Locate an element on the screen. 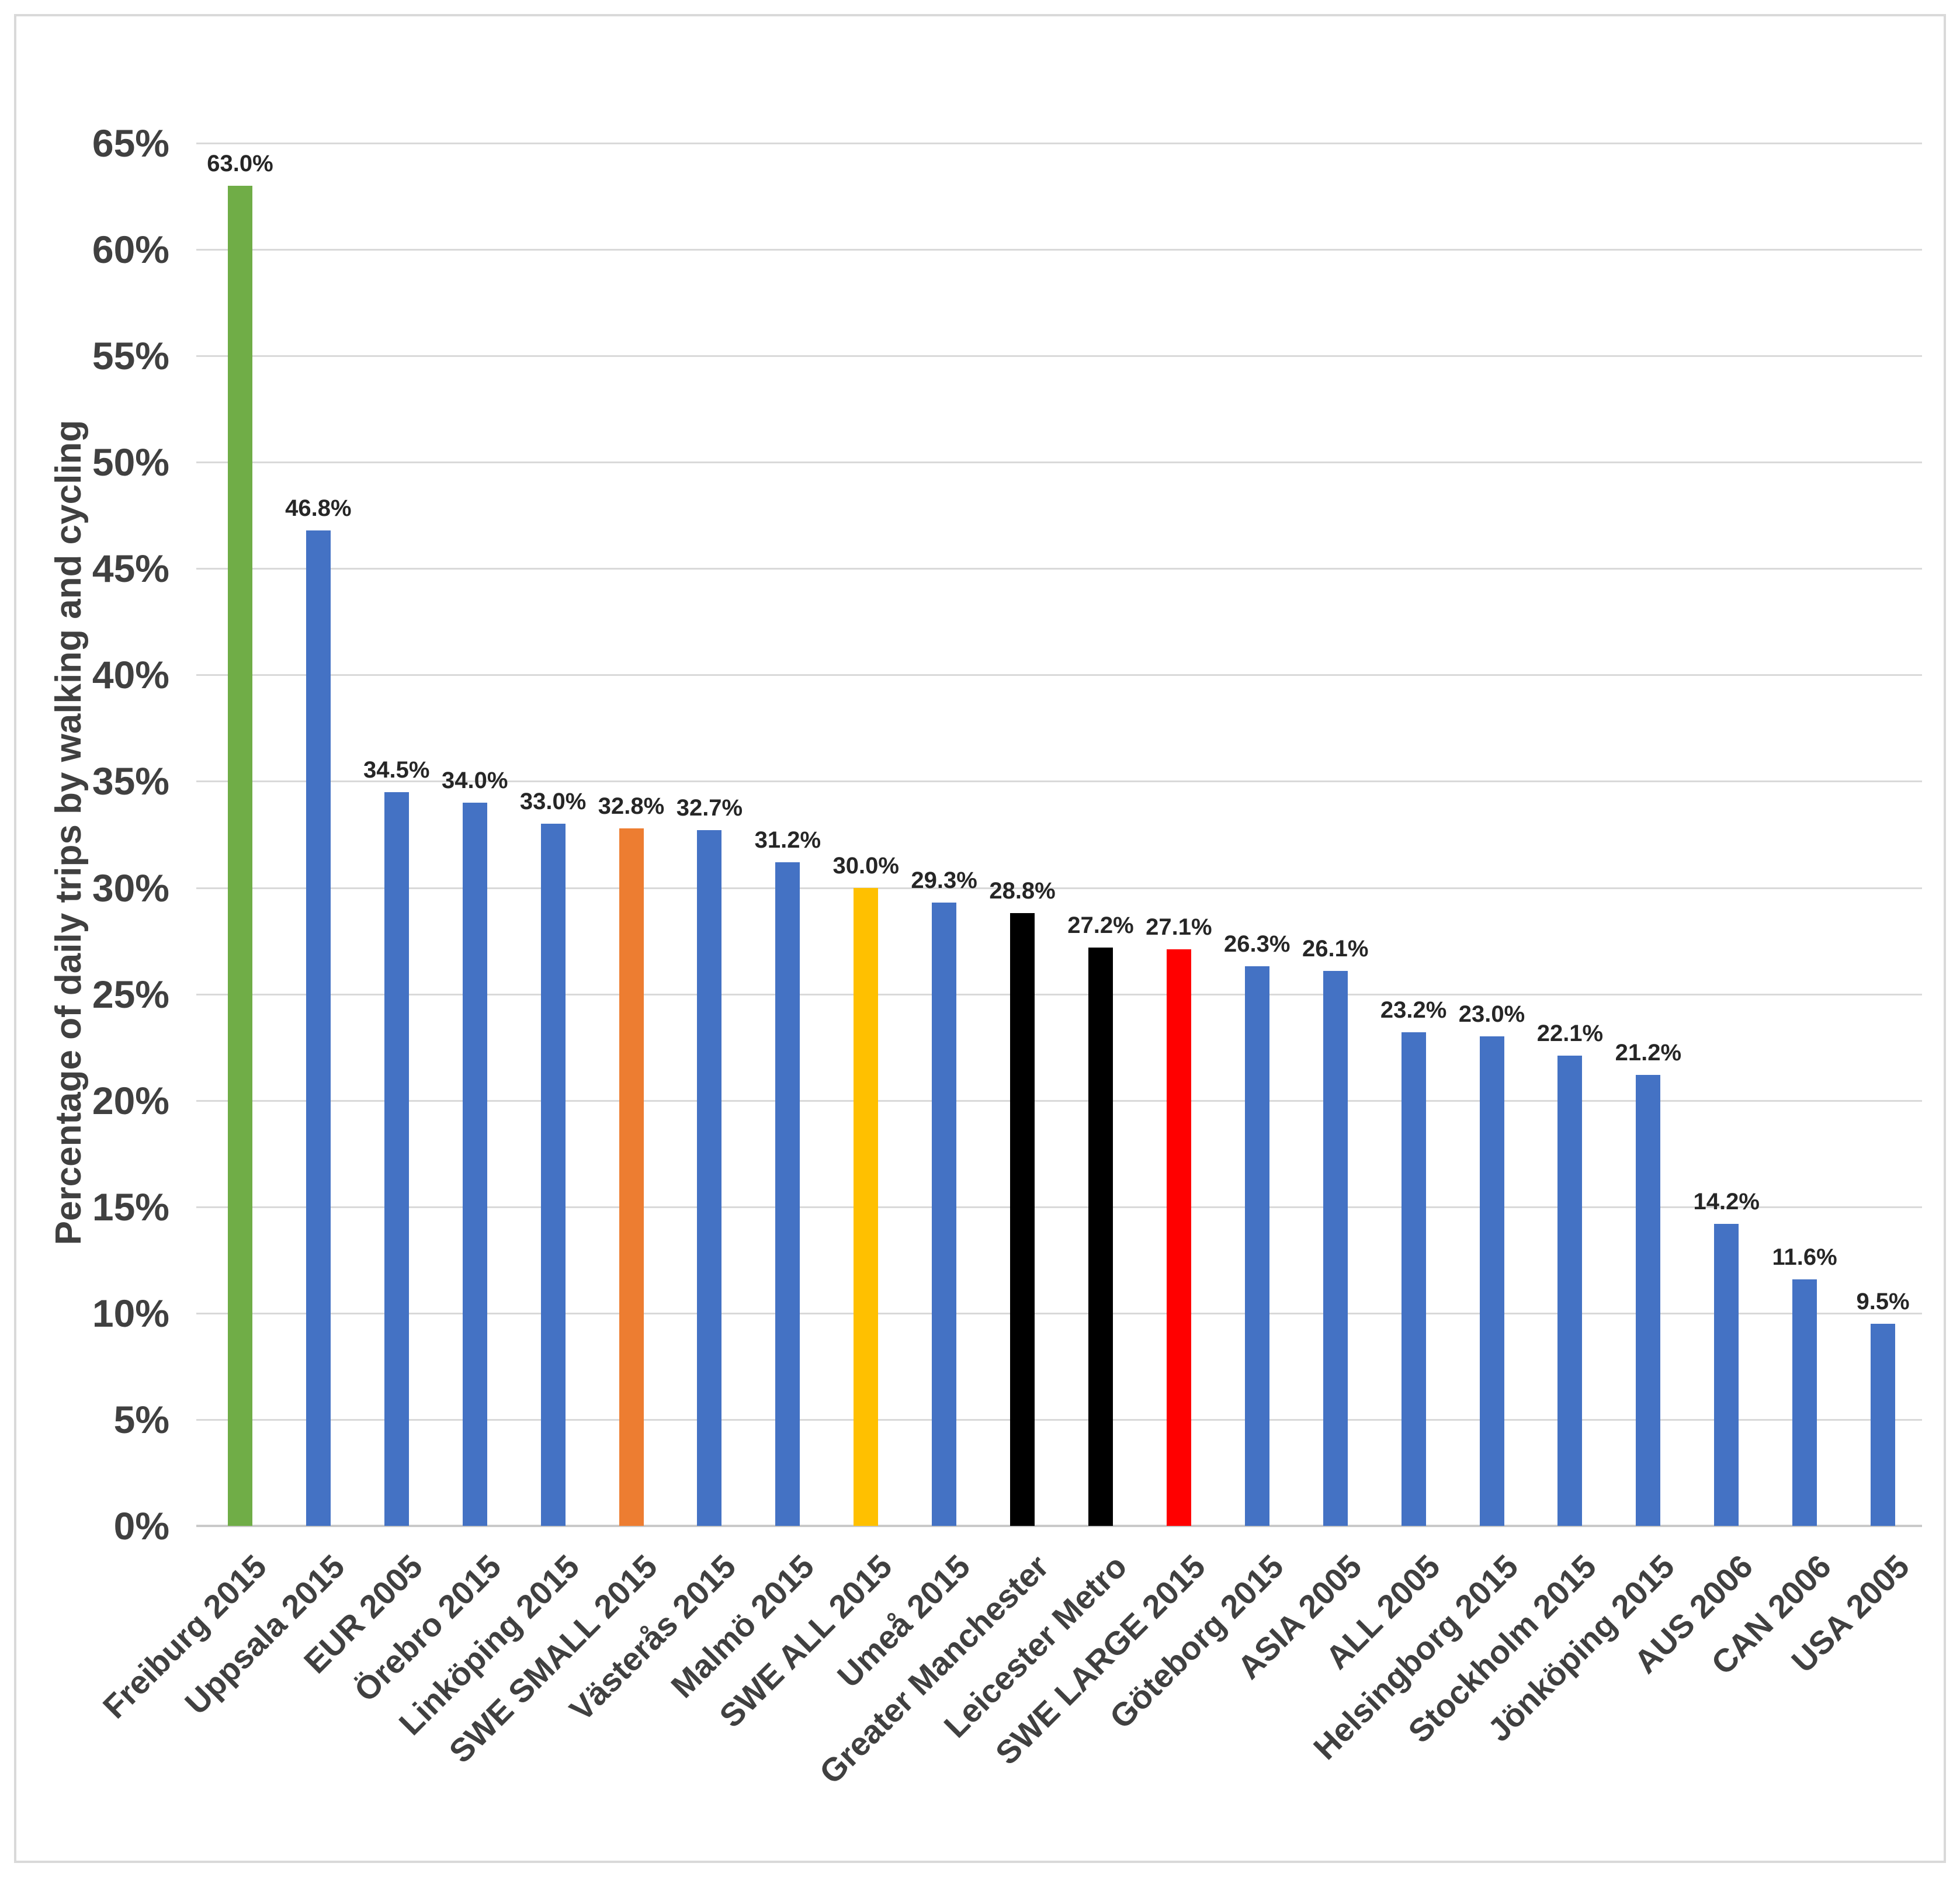 The height and width of the screenshot is (1877, 1960). y-axis-tick-label: 35% is located at coordinates (130, 781).